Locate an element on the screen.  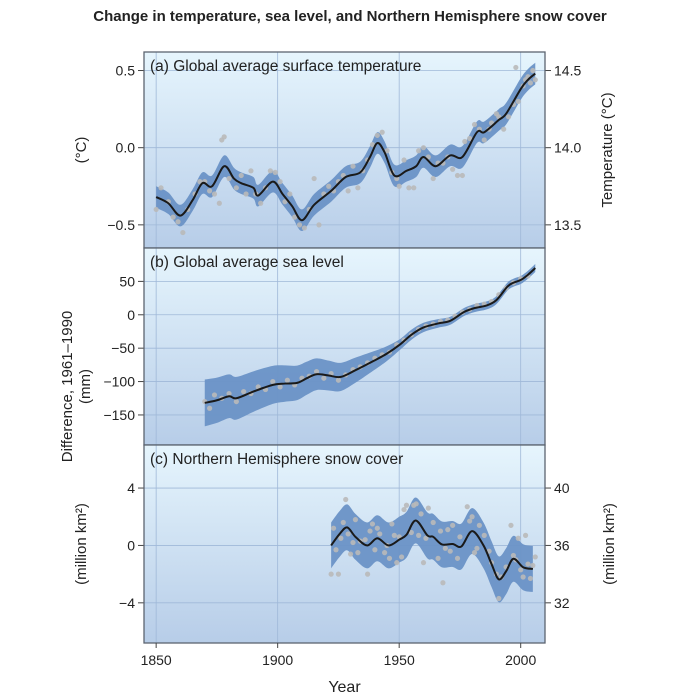
y-tick-label-right: 14.0 is located at coordinates (567, 148).